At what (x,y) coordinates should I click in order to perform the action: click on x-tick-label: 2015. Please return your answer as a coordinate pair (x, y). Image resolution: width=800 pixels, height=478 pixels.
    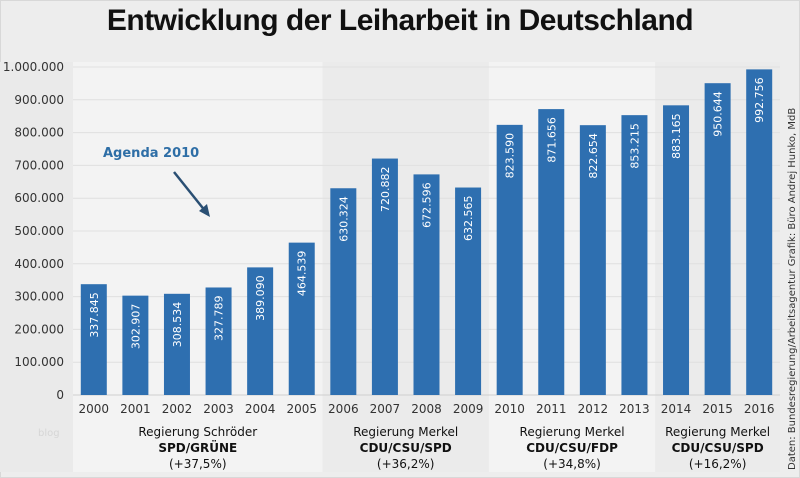
    Looking at the image, I should click on (717, 409).